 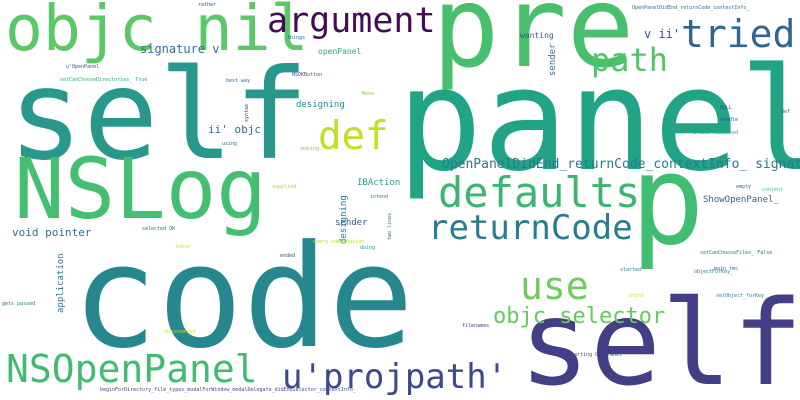 What do you see at coordinates (159, 229) in the screenshot?
I see `word-selected-ok: selected OK` at bounding box center [159, 229].